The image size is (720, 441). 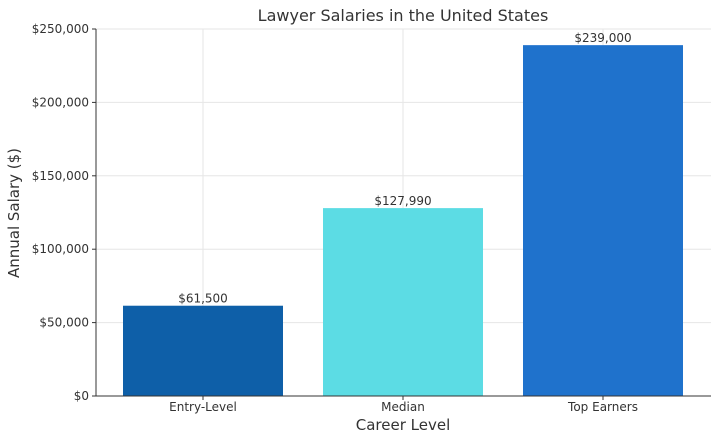 What do you see at coordinates (602, 38) in the screenshot?
I see `bar-value-label: $239,000` at bounding box center [602, 38].